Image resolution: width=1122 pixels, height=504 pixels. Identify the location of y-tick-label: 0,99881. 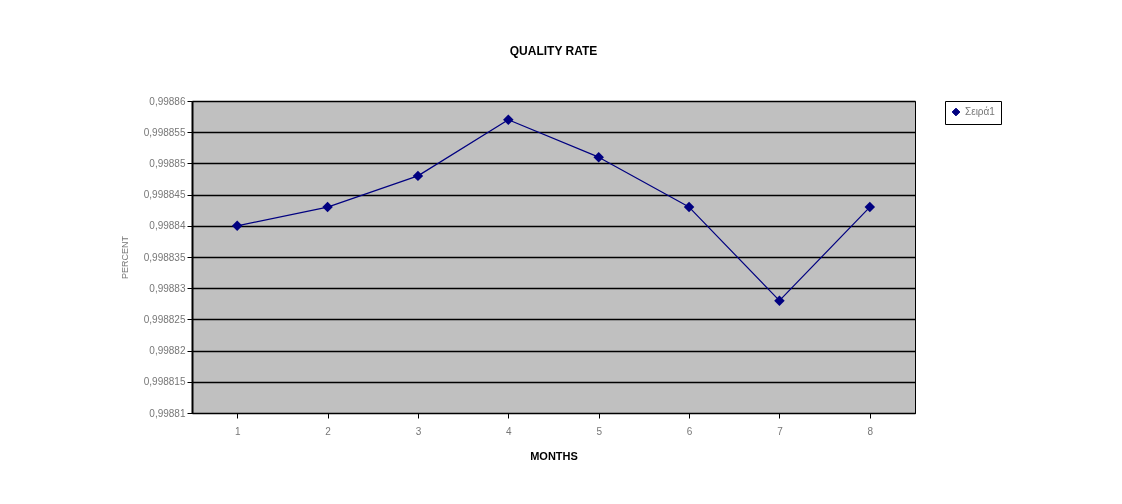
(167, 413).